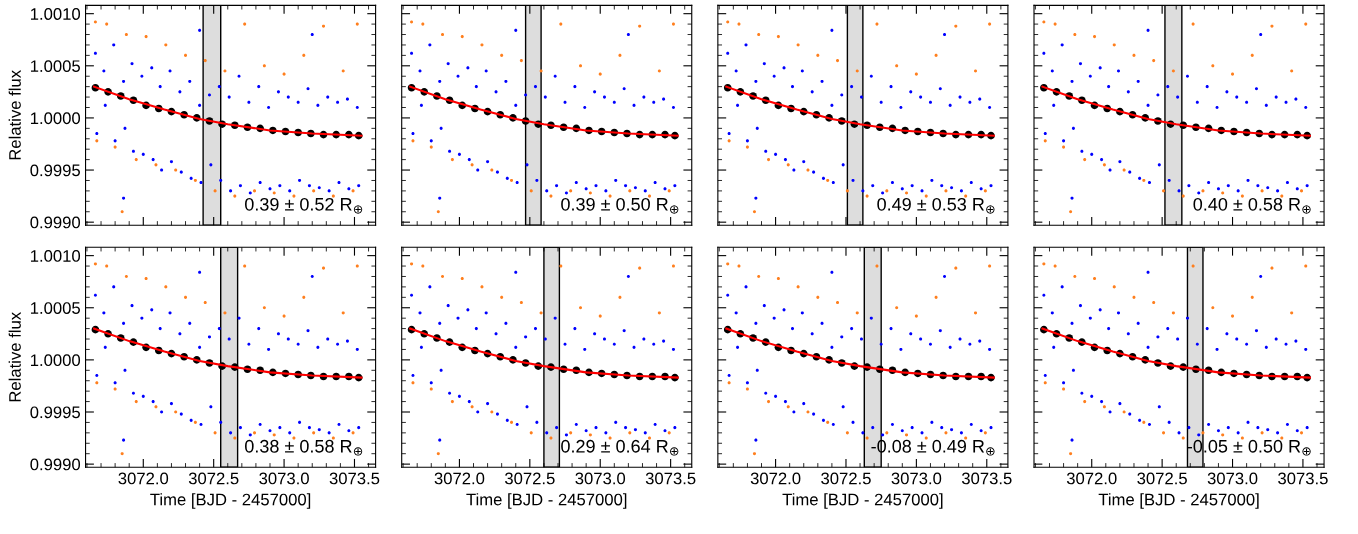 The width and height of the screenshot is (1358, 534). I want to click on annotation: 0.38 ± 0.58 R$_{⊕}$, so click(304, 447).